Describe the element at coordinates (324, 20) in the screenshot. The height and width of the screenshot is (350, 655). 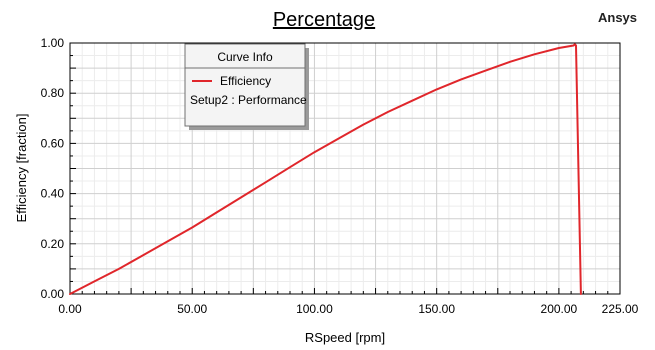
I see `chart-title: Percentage` at that location.